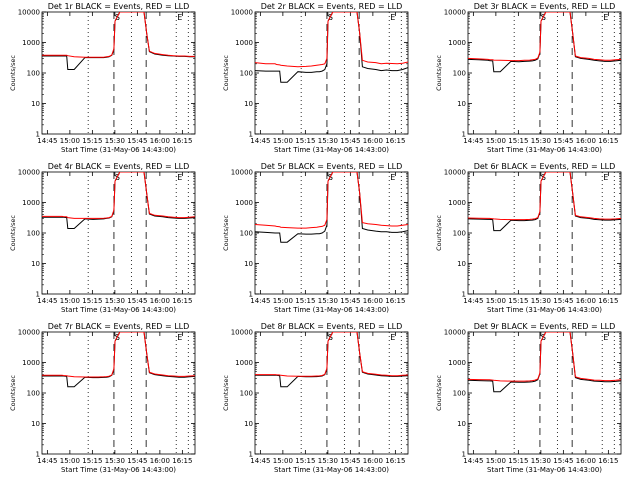 The image size is (640, 480). What do you see at coordinates (119, 166) in the screenshot?
I see `chart-title: Det 4r BLACK = Events, RED = LLD` at bounding box center [119, 166].